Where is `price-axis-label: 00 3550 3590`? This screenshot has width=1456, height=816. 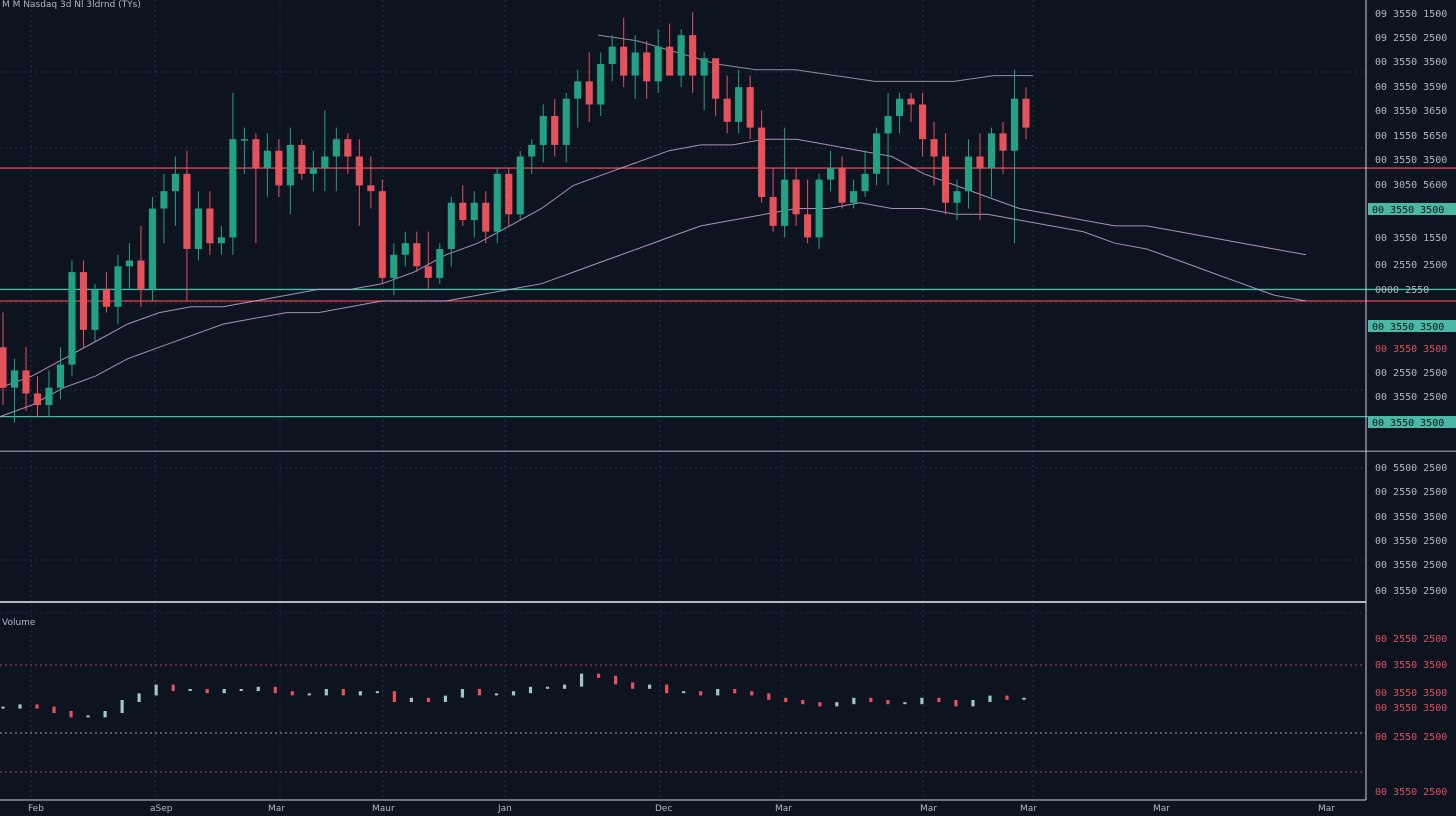 price-axis-label: 00 3550 3590 is located at coordinates (1411, 87).